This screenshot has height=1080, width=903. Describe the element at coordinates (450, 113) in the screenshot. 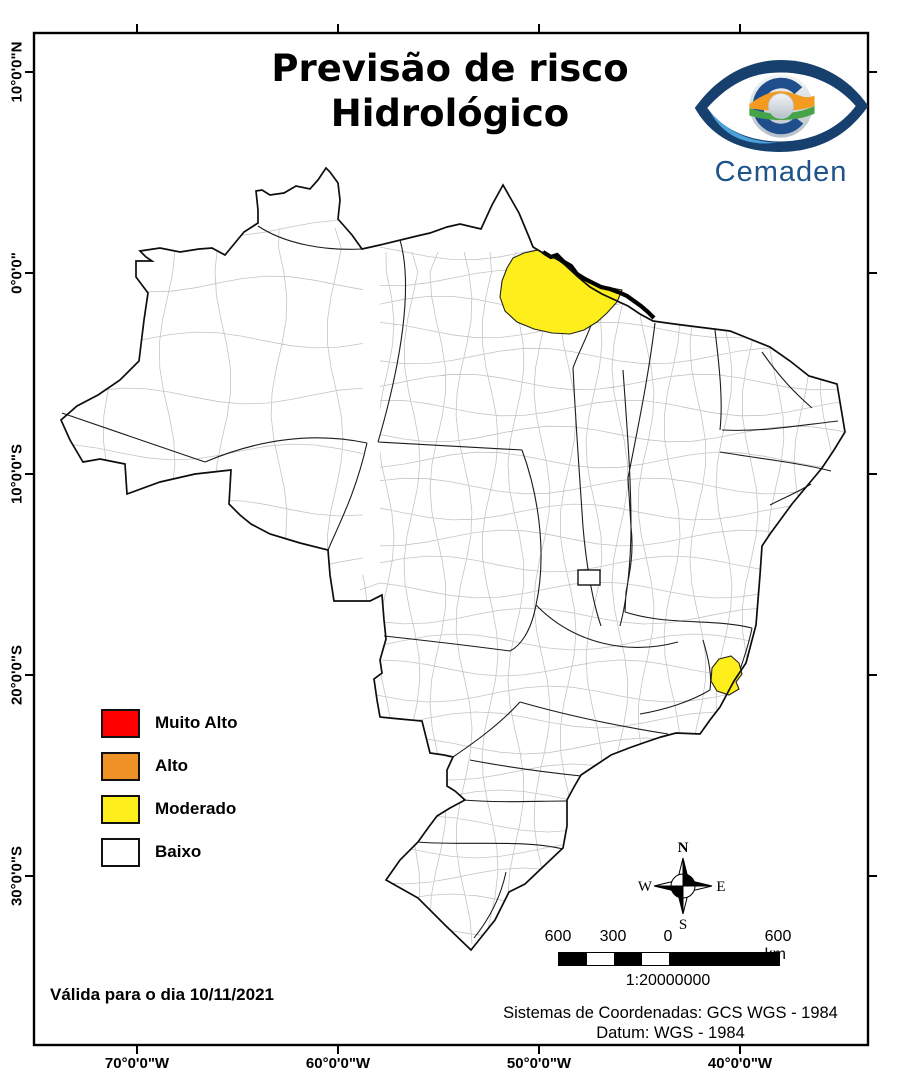

I see `map-title-line2: Hidrológico` at that location.